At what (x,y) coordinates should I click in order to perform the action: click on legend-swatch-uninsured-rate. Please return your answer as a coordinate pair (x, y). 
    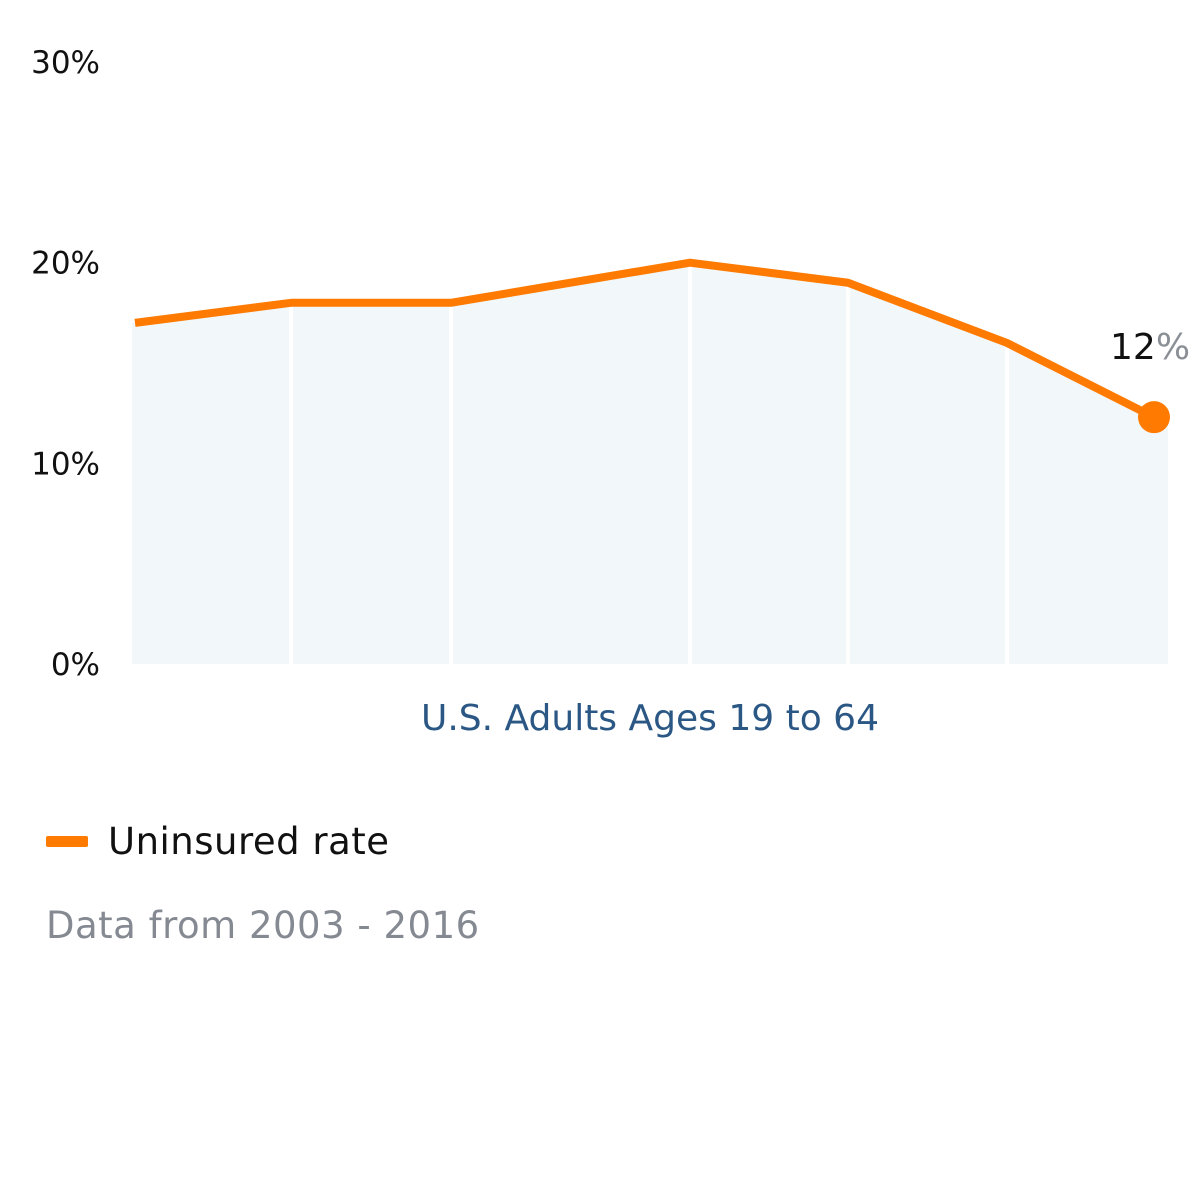
    Looking at the image, I should click on (67, 841).